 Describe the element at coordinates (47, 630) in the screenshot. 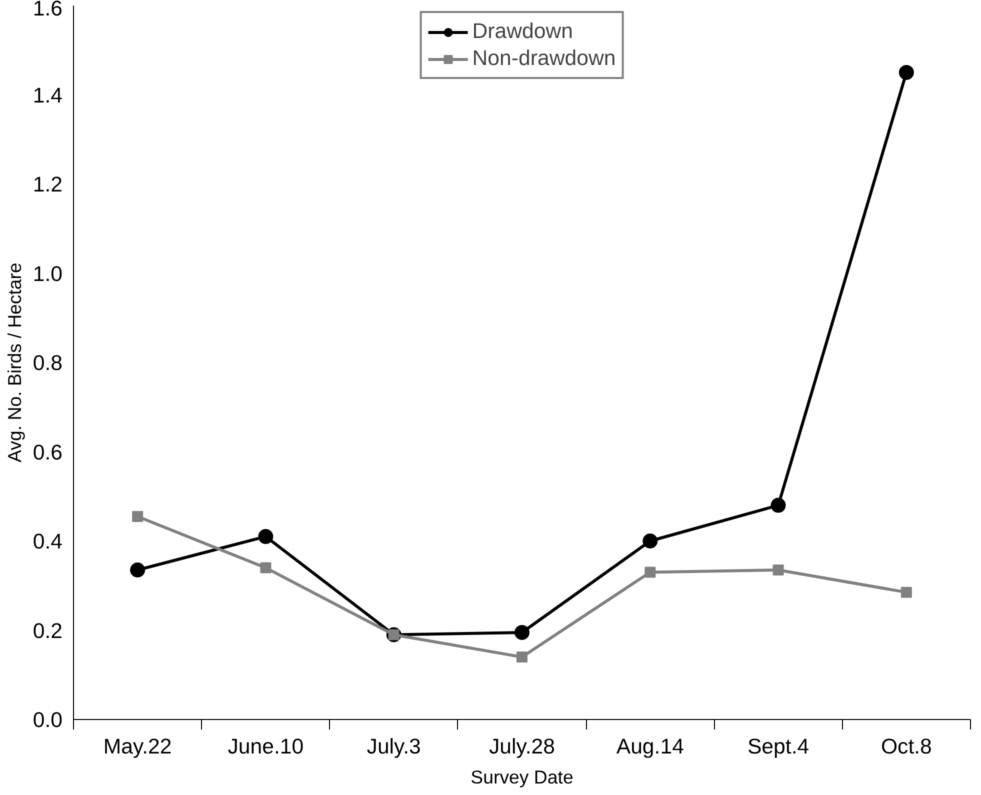

I see `y-tick-label: 0.2` at that location.